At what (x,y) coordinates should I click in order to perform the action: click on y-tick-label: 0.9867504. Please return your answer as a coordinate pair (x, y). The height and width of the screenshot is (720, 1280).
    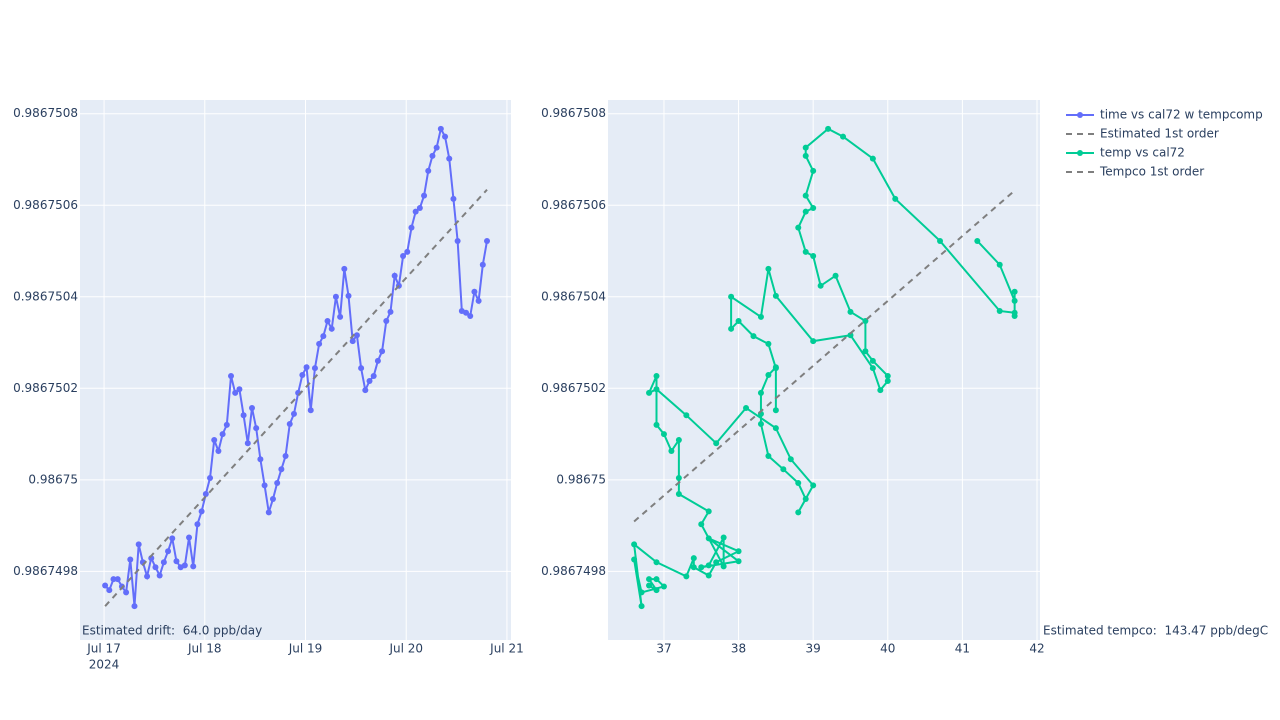
    Looking at the image, I should click on (573, 296).